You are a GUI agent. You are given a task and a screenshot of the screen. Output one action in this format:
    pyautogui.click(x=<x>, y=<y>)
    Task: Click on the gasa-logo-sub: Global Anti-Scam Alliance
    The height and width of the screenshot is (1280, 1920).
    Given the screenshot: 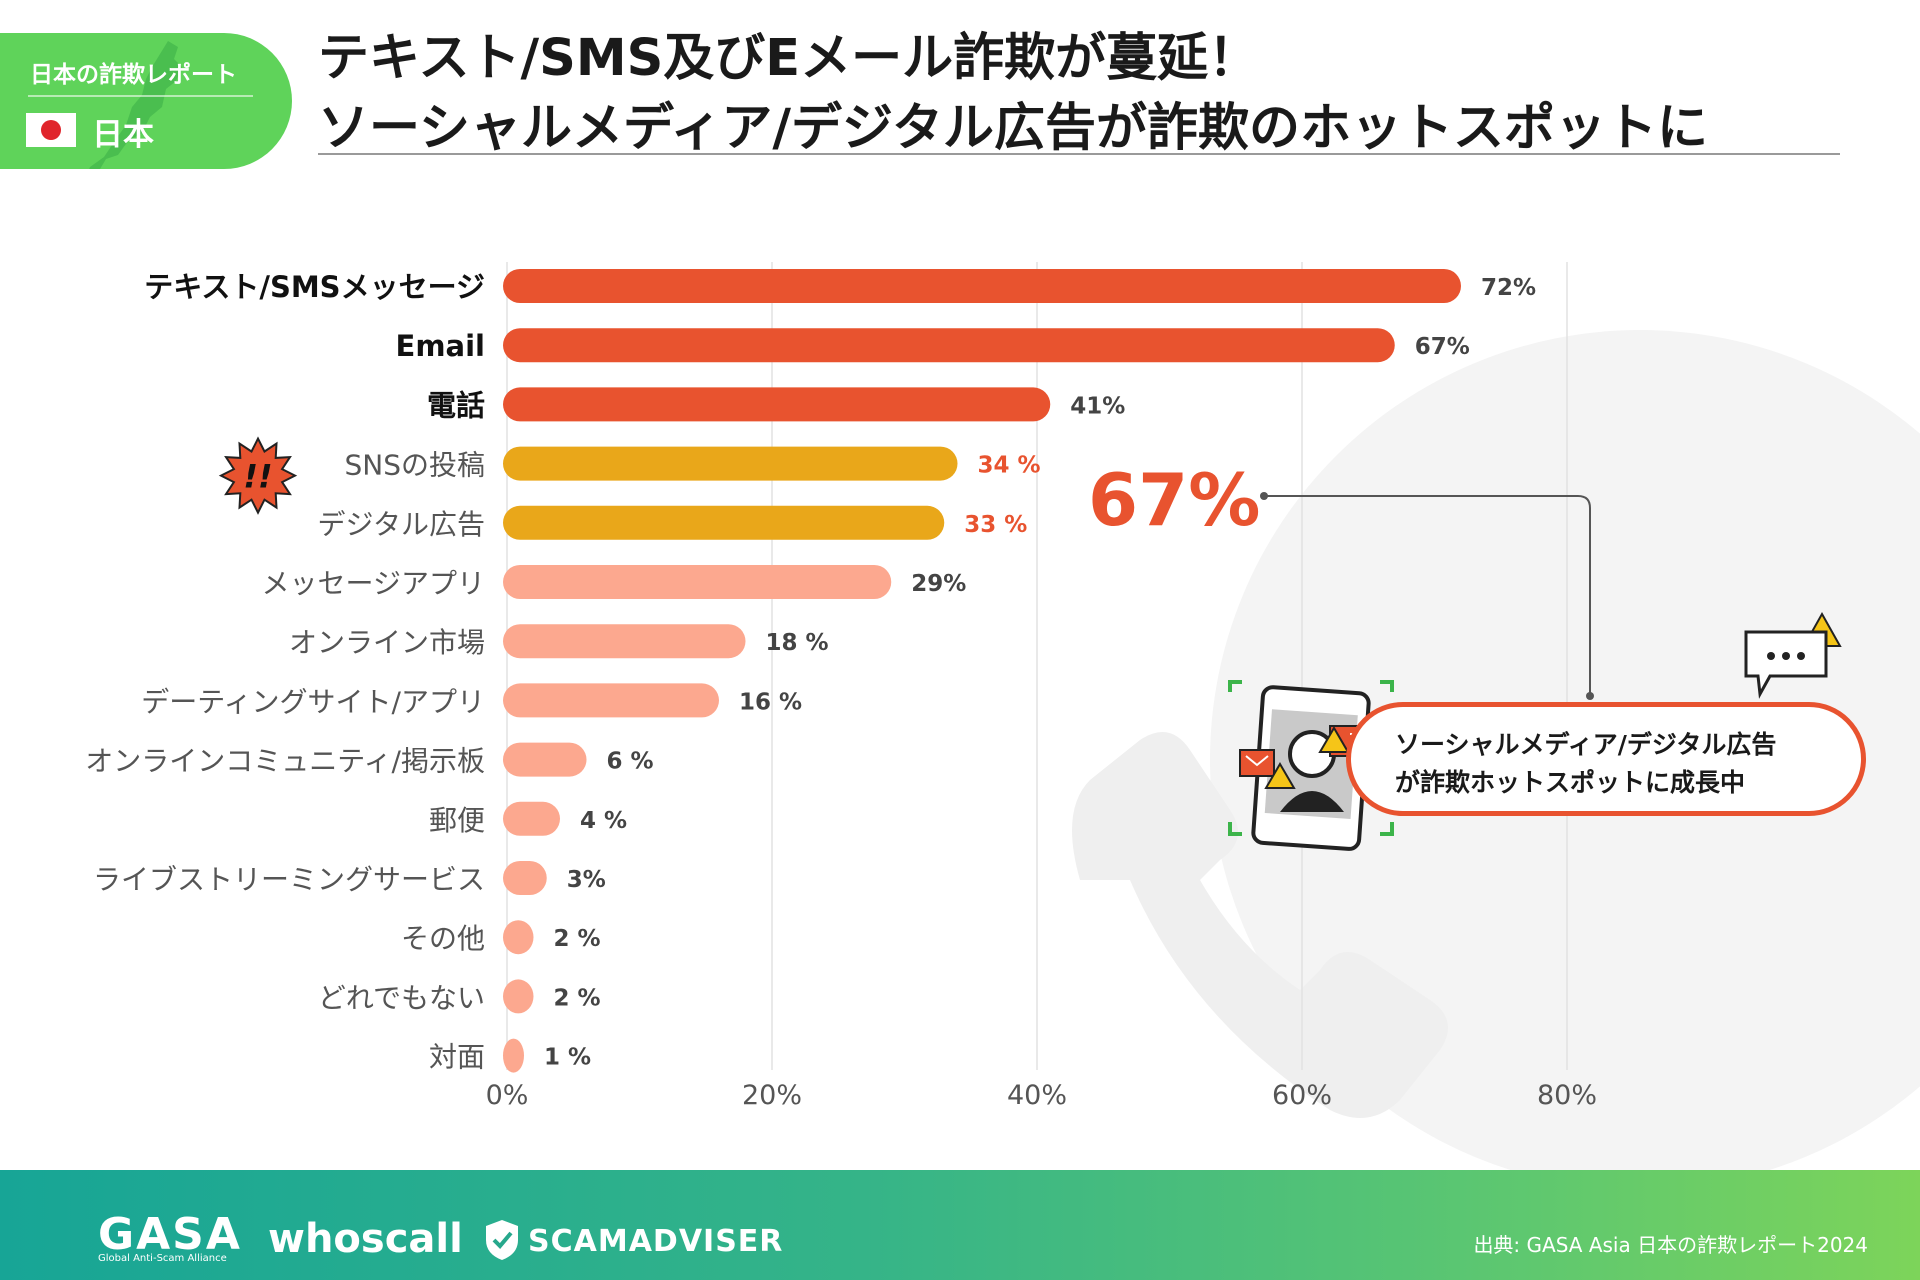 What is the action you would take?
    pyautogui.click(x=162, y=1258)
    